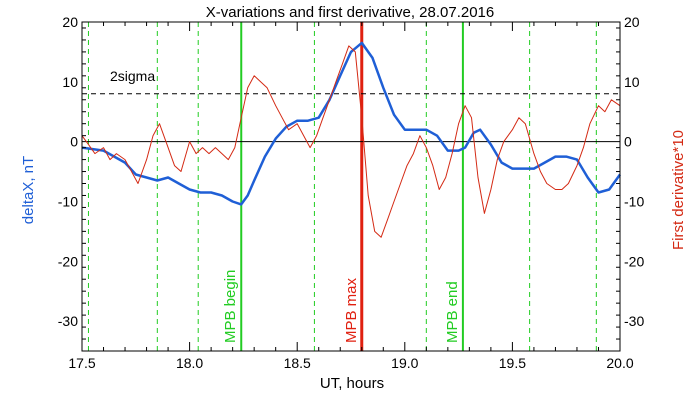  Describe the element at coordinates (297, 363) in the screenshot. I see `x-tick-label: 18.5` at that location.